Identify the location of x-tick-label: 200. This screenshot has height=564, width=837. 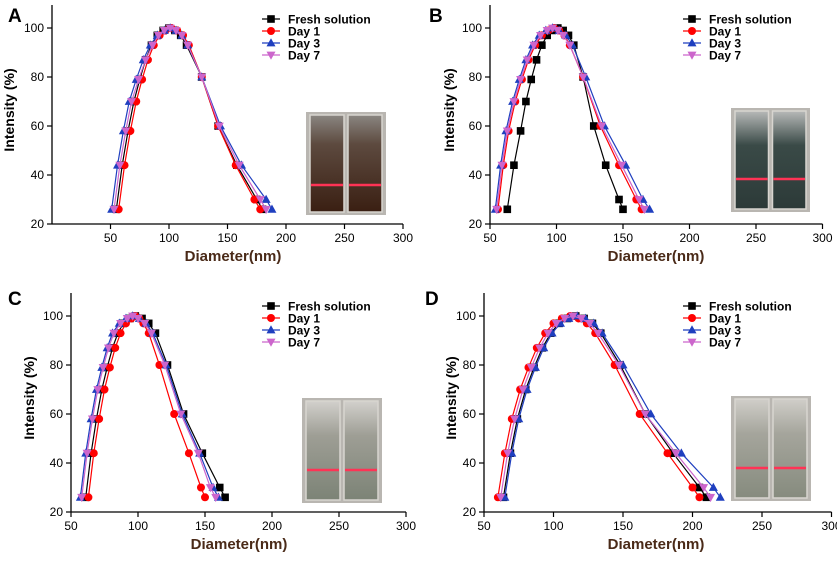
(692, 526).